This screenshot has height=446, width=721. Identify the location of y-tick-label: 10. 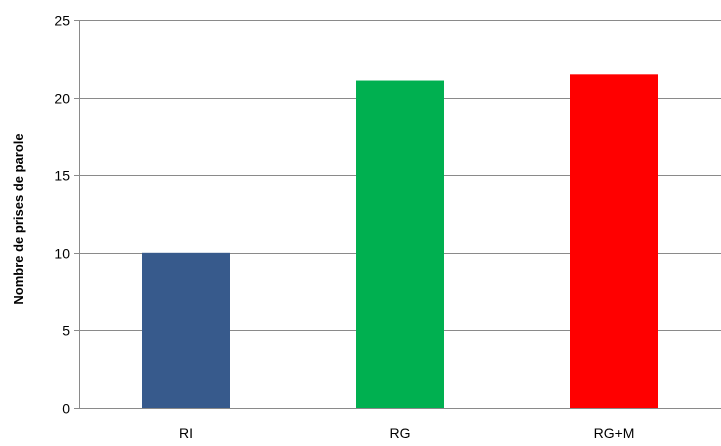
(62, 254).